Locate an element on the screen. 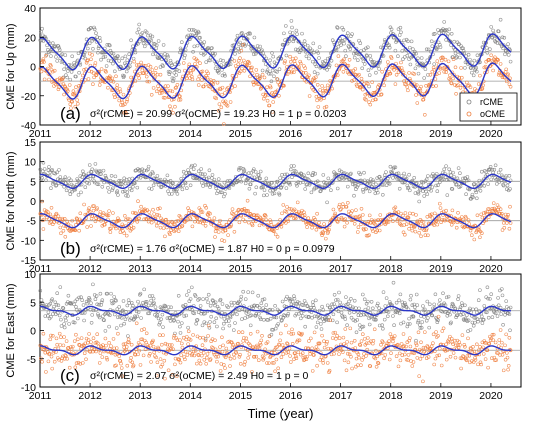  y-axis-label: CME for North (mm) is located at coordinates (11, 201).